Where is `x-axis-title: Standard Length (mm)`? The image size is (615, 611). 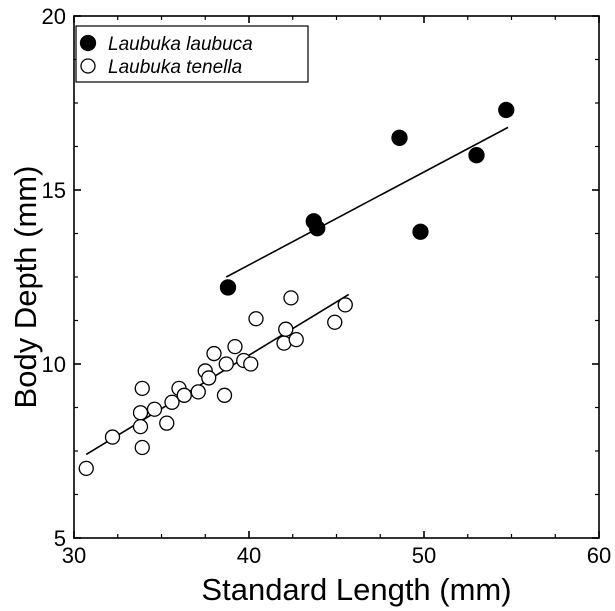 x-axis-title: Standard Length (mm) is located at coordinates (356, 589).